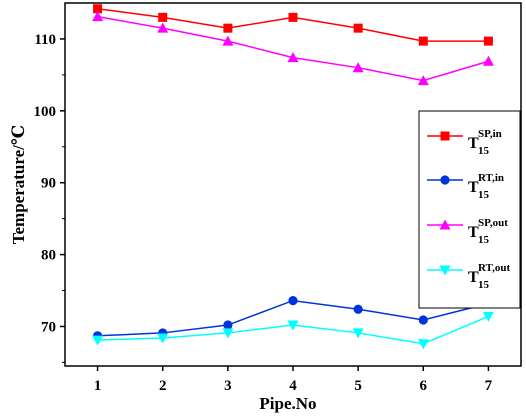 This screenshot has height=417, width=526. I want to click on series-sp-in, so click(293, 25).